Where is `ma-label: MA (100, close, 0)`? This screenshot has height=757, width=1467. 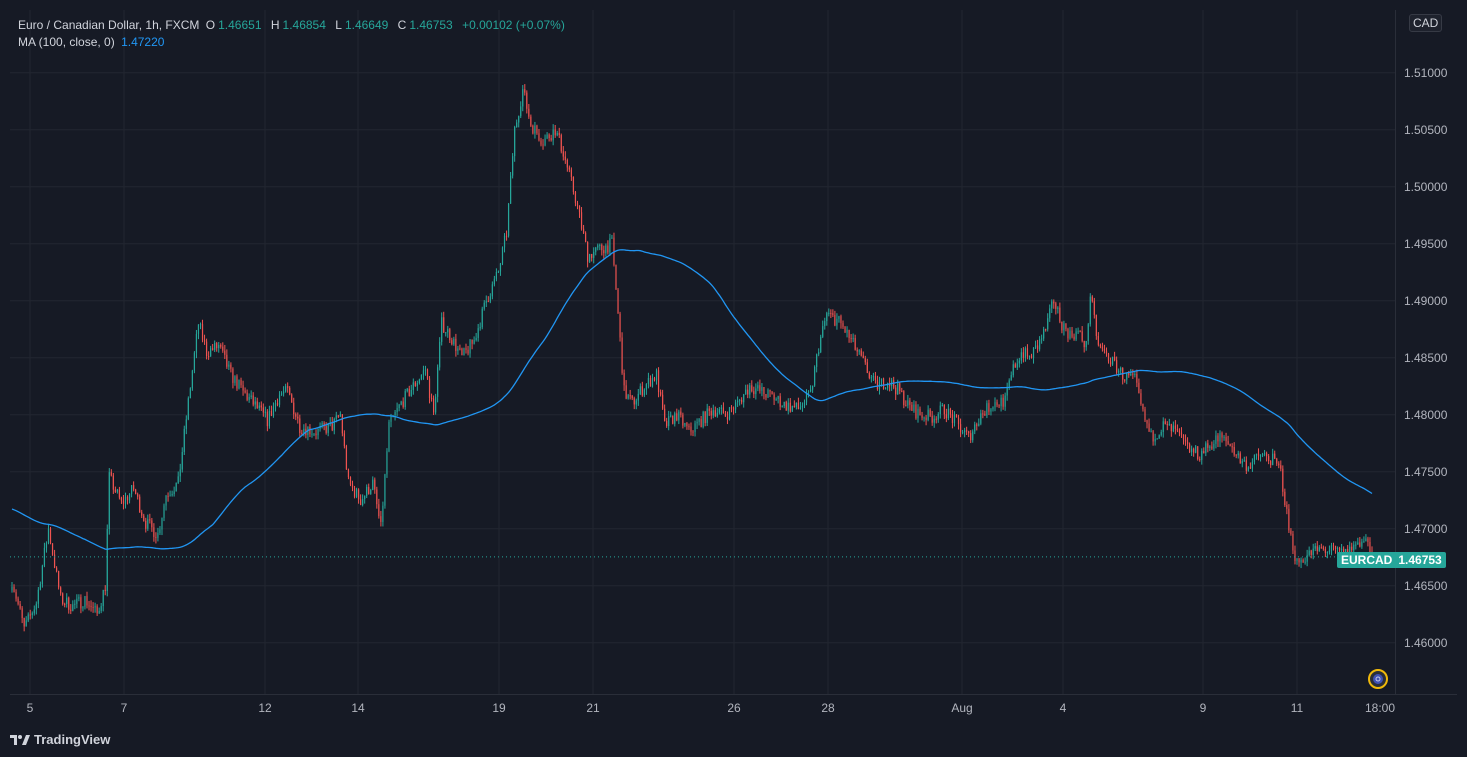
ma-label: MA (100, close, 0) is located at coordinates (66, 42).